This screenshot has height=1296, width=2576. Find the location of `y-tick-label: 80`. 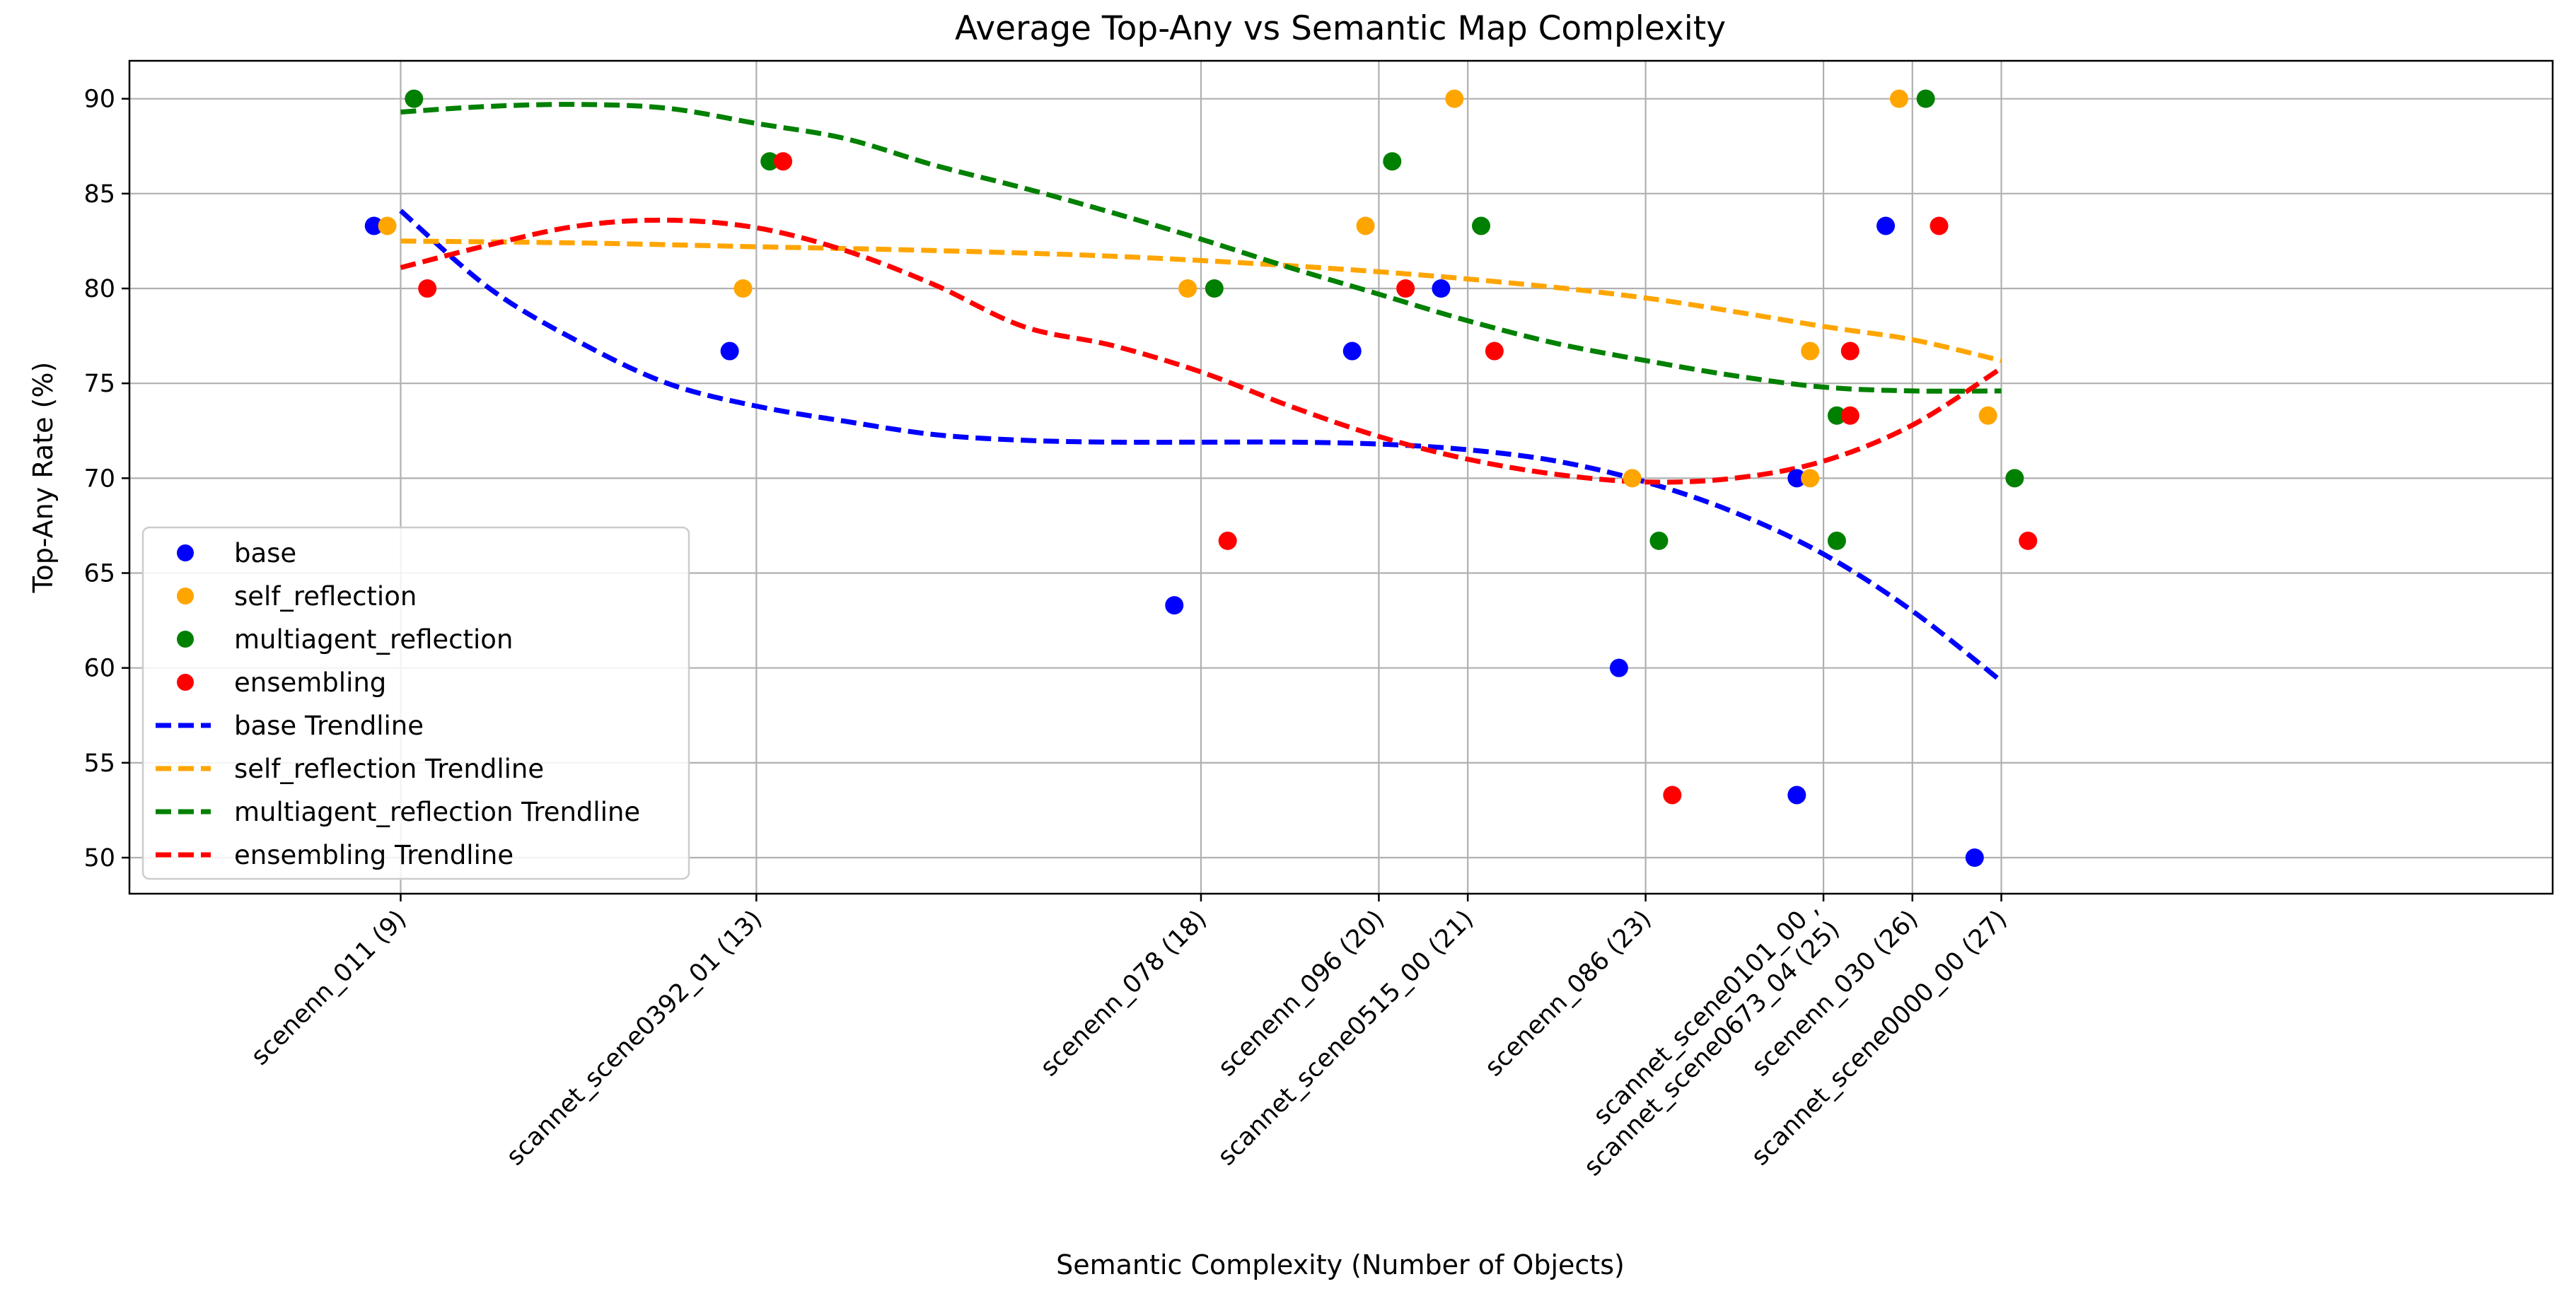

y-tick-label: 80 is located at coordinates (99, 289).